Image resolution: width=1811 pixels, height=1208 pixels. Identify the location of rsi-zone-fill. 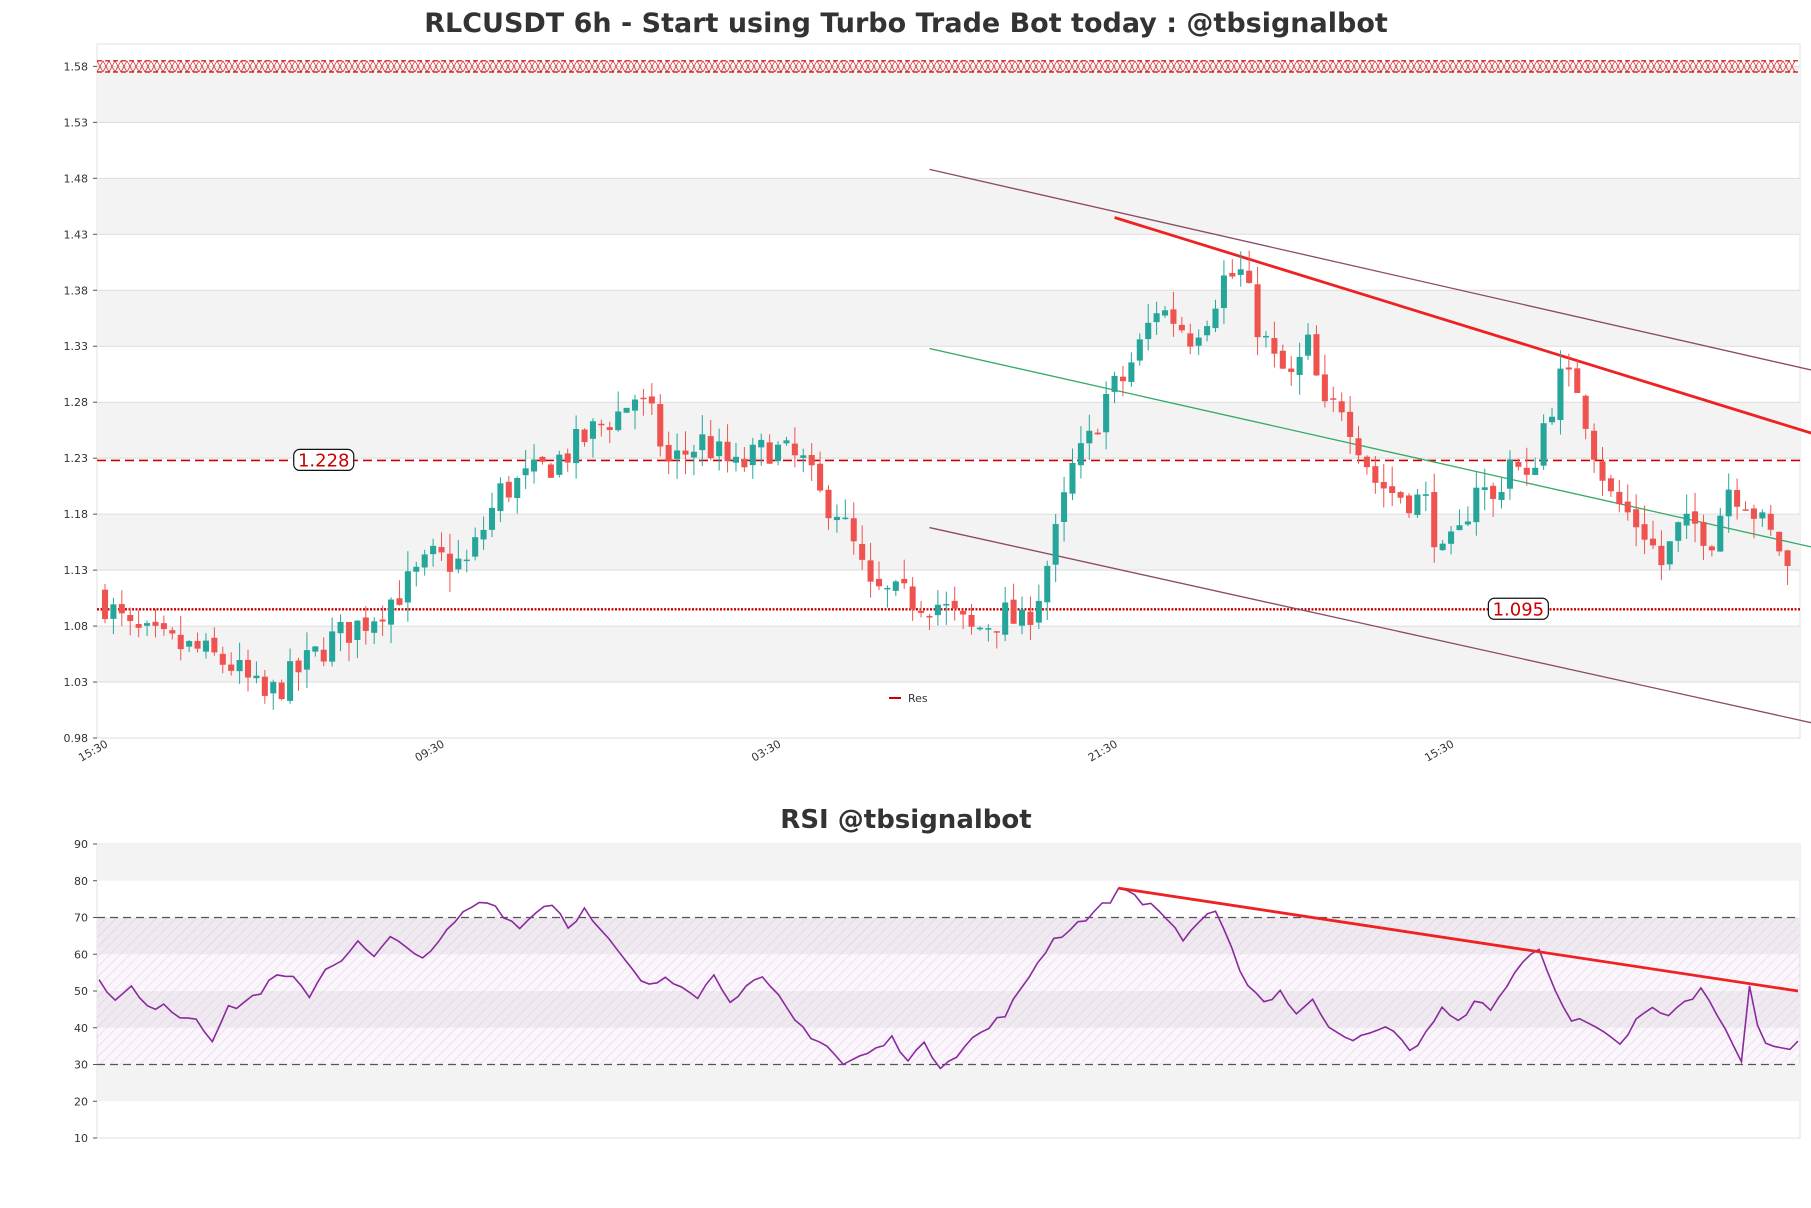
(948, 991).